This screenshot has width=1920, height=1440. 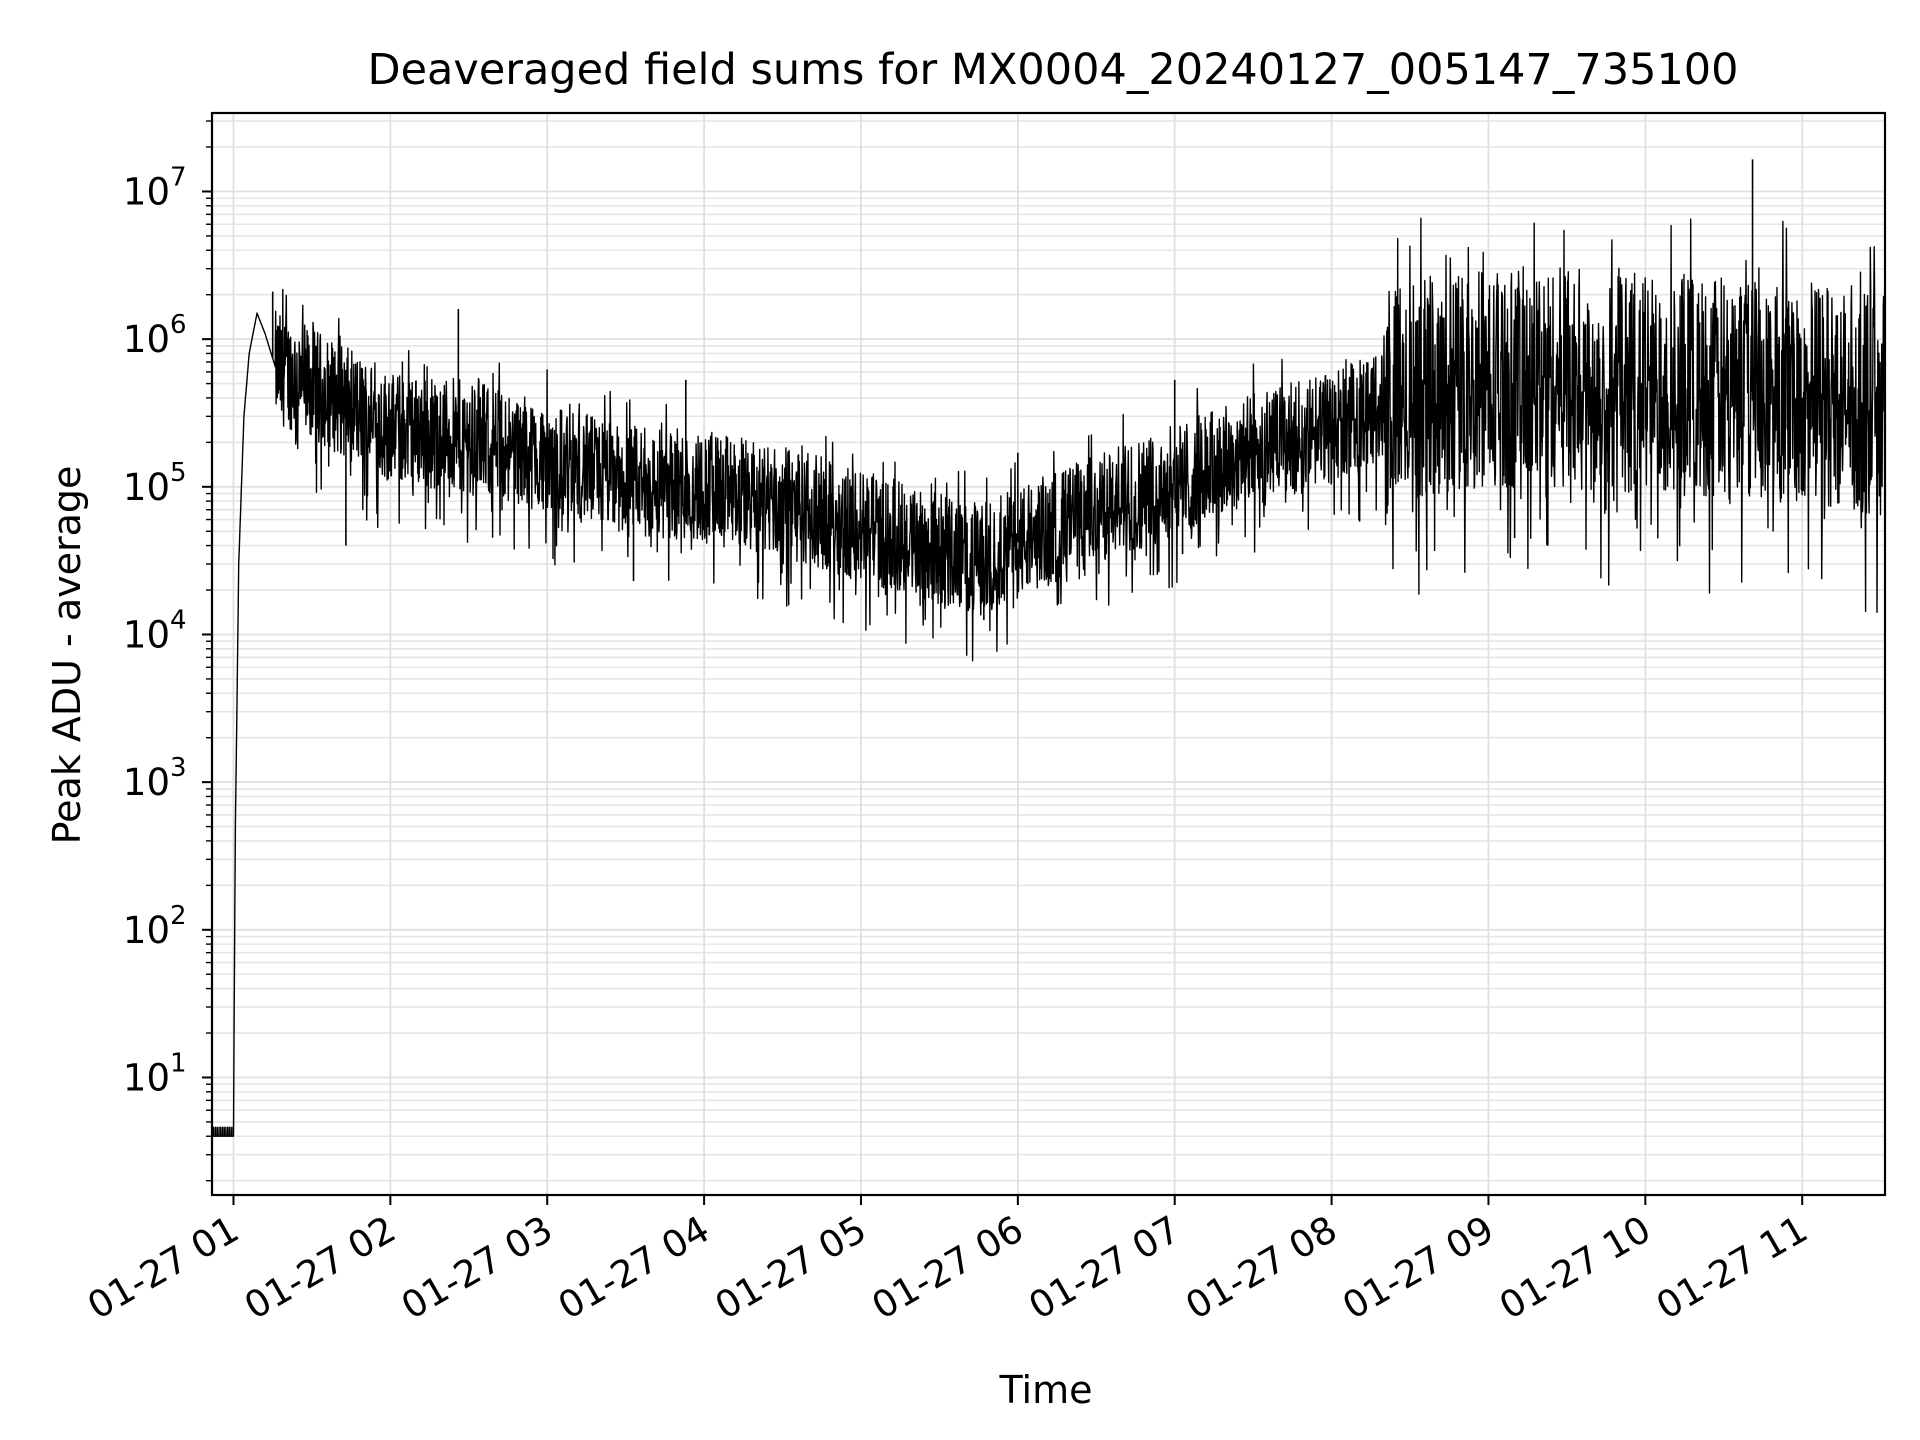 What do you see at coordinates (178, 916) in the screenshot?
I see `y-tick-exponent: 2` at bounding box center [178, 916].